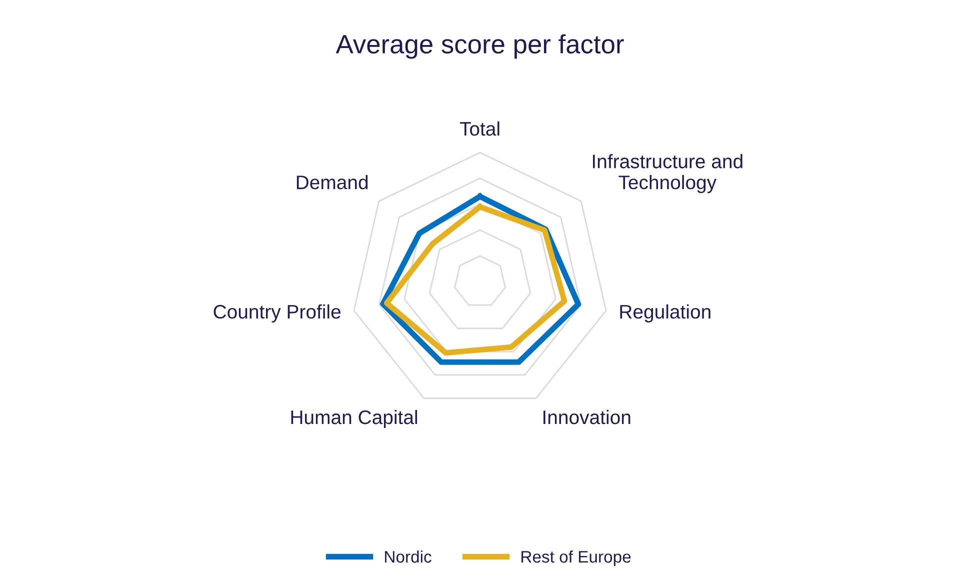 The image size is (960, 581). Describe the element at coordinates (408, 556) in the screenshot. I see `legend-label: Nordic` at that location.